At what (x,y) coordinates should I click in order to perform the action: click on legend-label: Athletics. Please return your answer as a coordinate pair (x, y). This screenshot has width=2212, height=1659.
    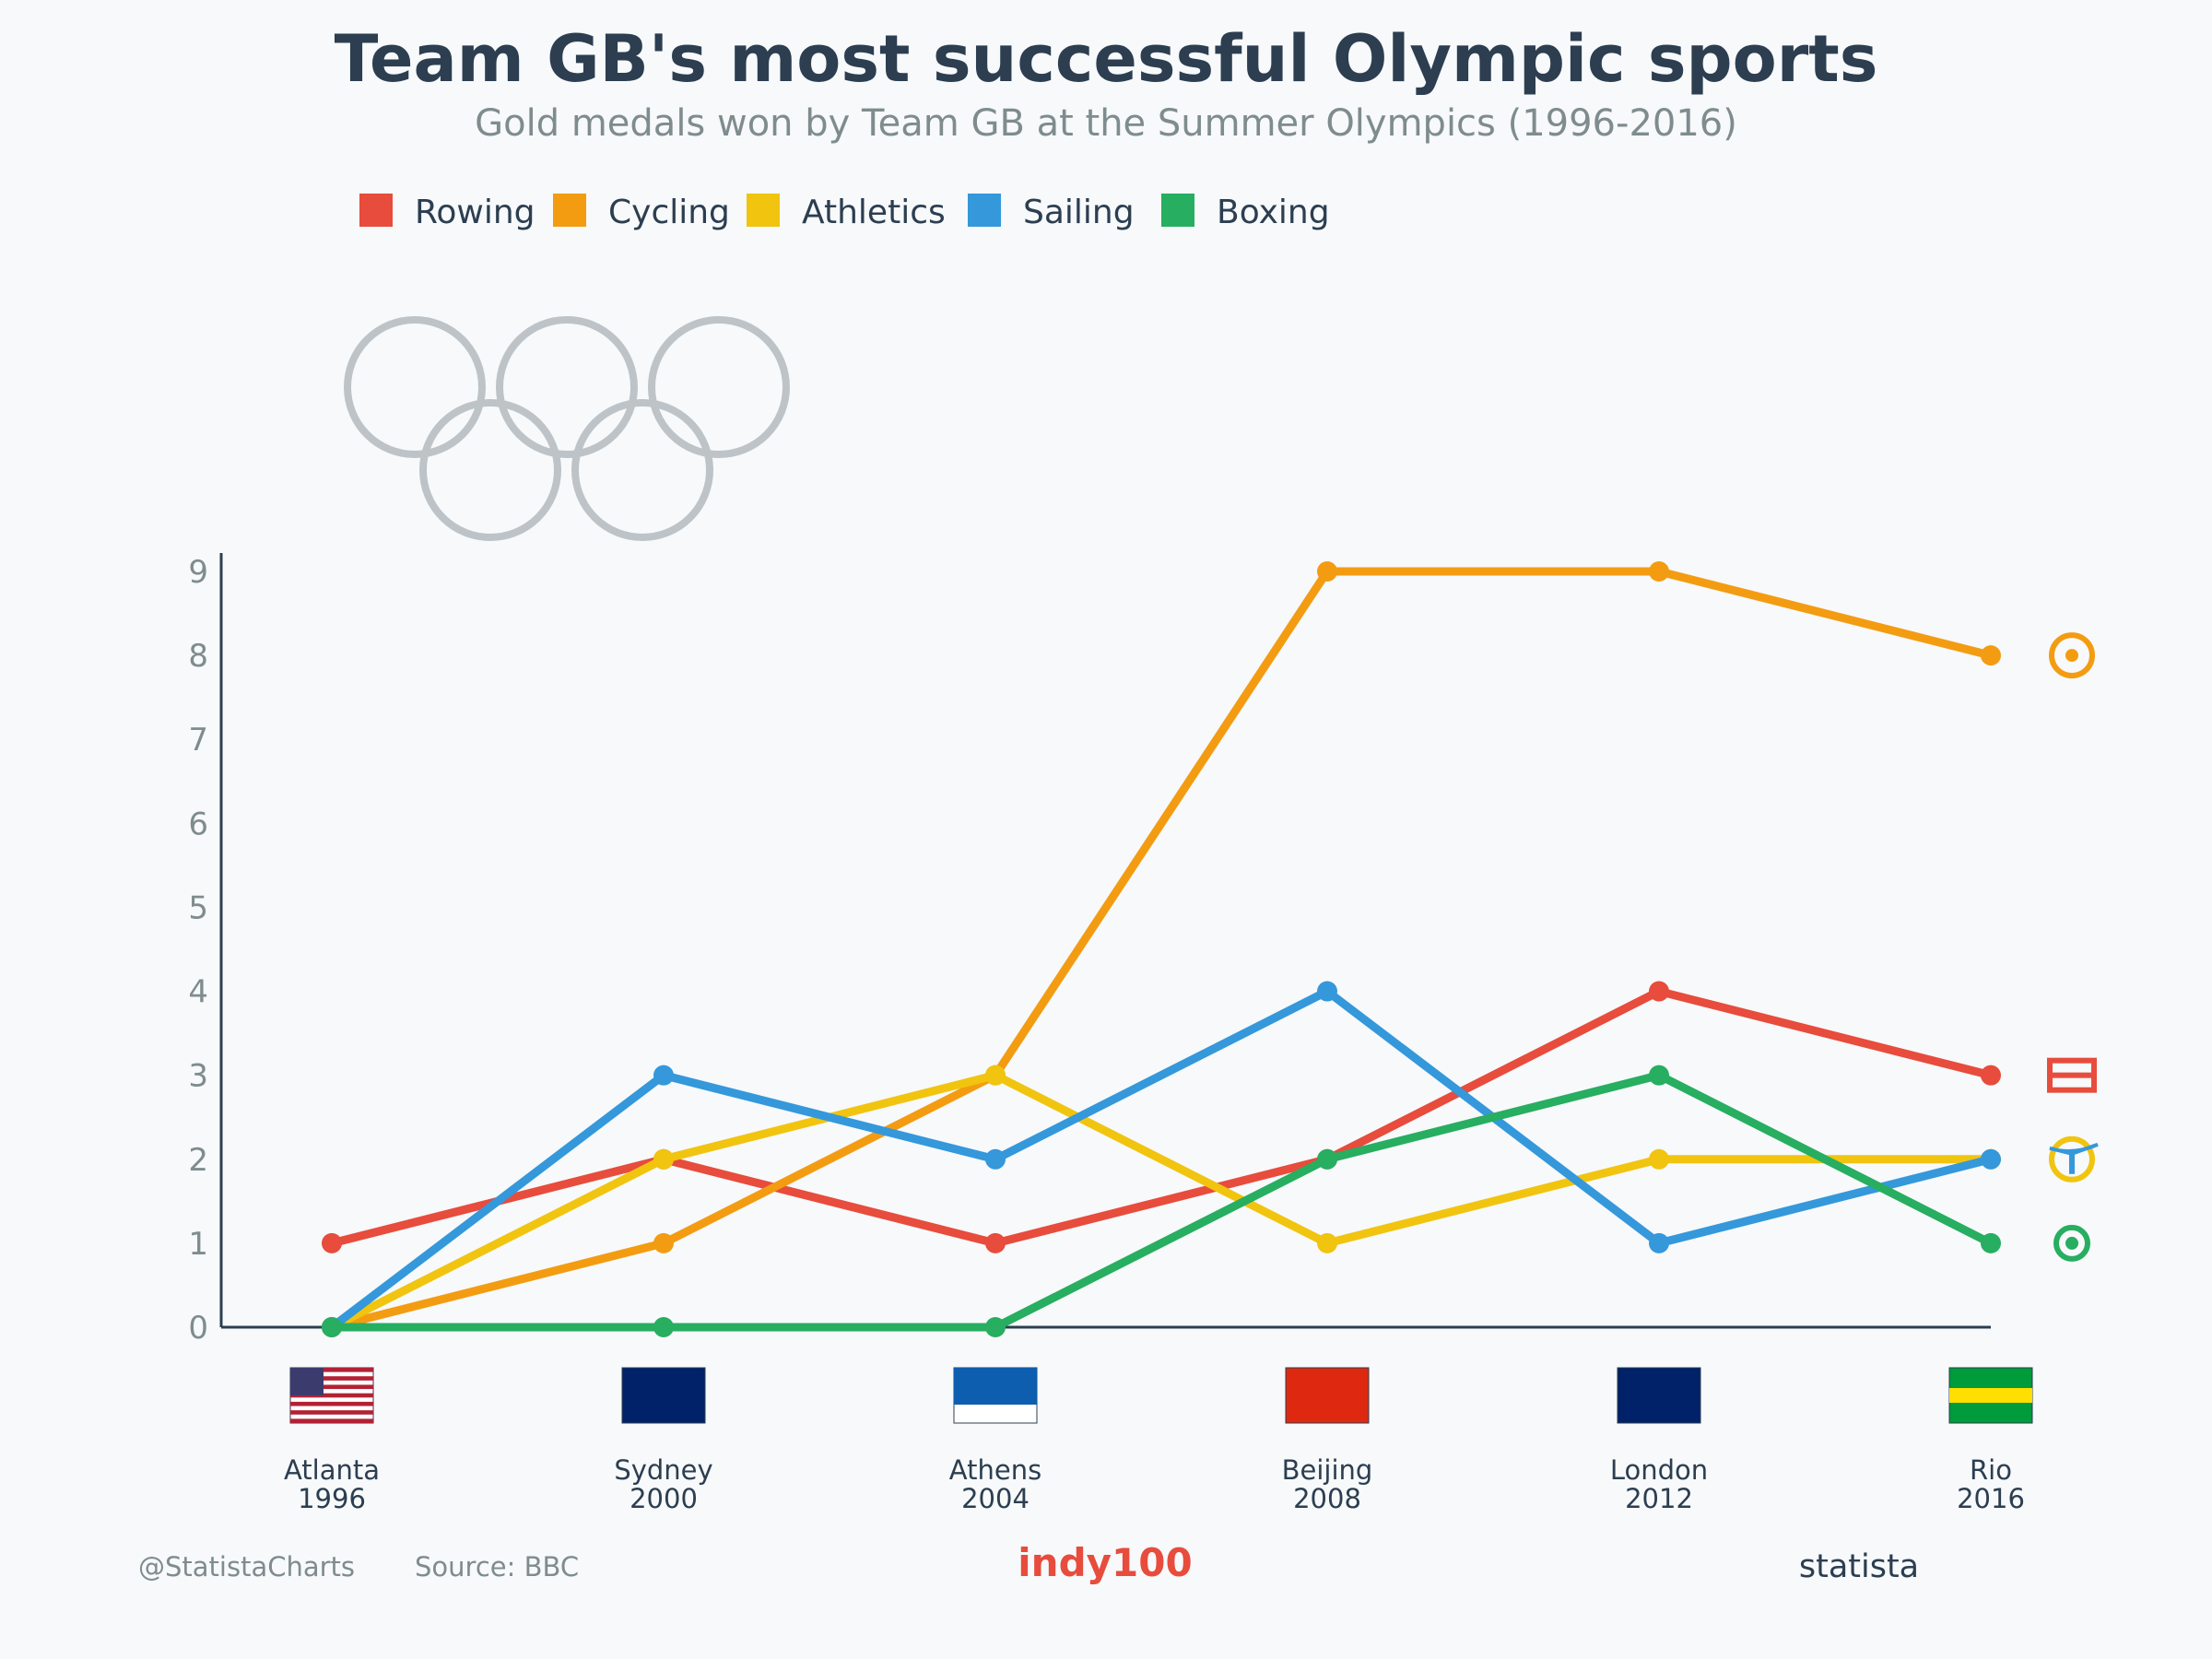
    Looking at the image, I should click on (874, 212).